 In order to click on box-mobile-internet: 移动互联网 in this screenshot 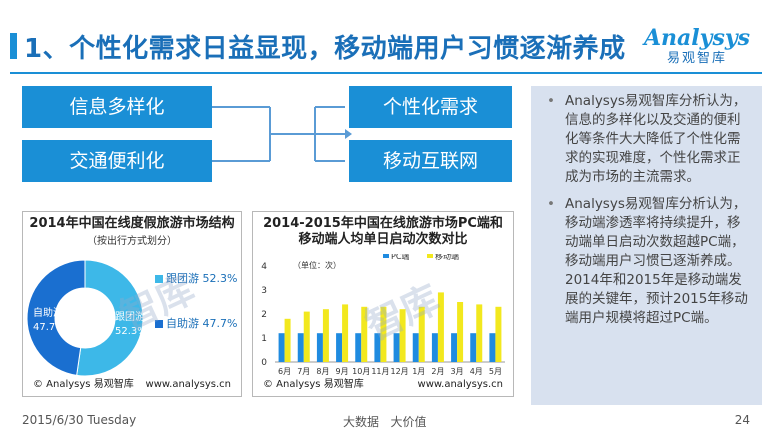, I will do `click(430, 161)`.